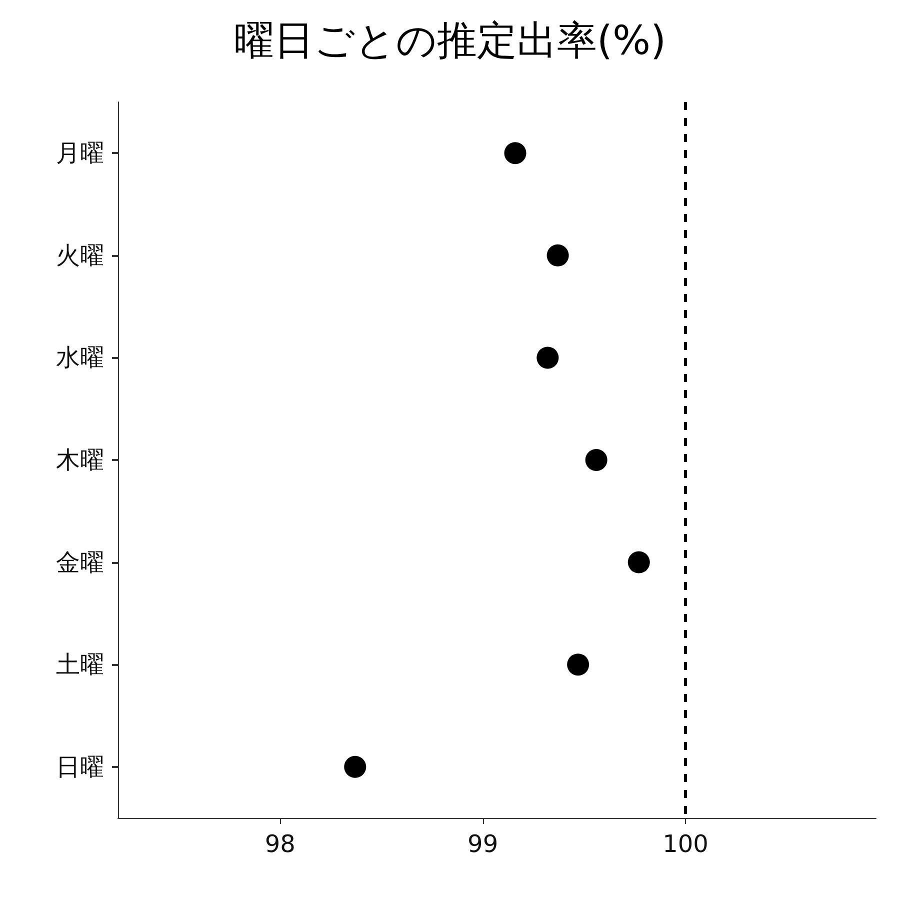 This screenshot has height=900, width=900. Describe the element at coordinates (80, 153) in the screenshot. I see `y-tick-label: 月曜` at that location.